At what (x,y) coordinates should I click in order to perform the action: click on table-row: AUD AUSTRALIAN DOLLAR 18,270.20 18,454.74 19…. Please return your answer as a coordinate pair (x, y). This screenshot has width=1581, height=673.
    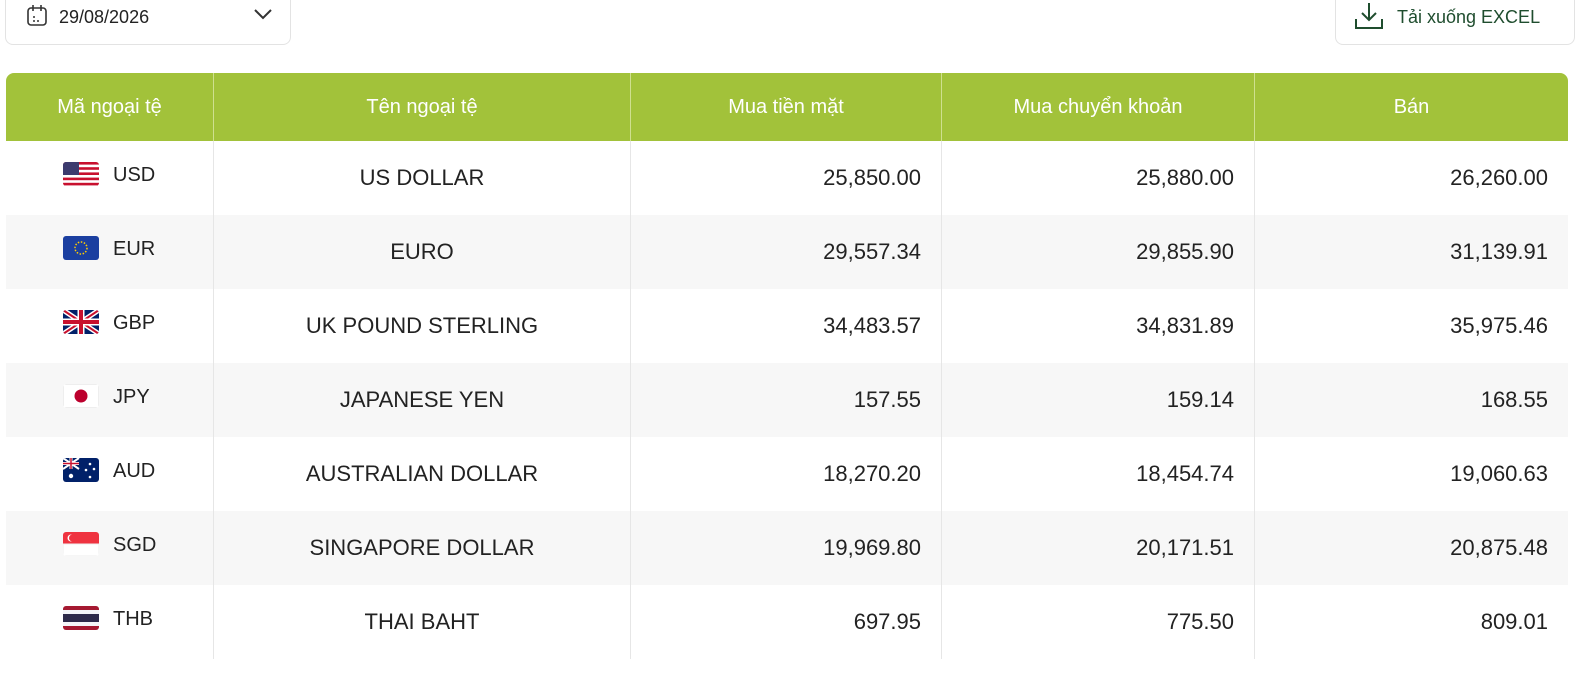
    Looking at the image, I should click on (787, 474).